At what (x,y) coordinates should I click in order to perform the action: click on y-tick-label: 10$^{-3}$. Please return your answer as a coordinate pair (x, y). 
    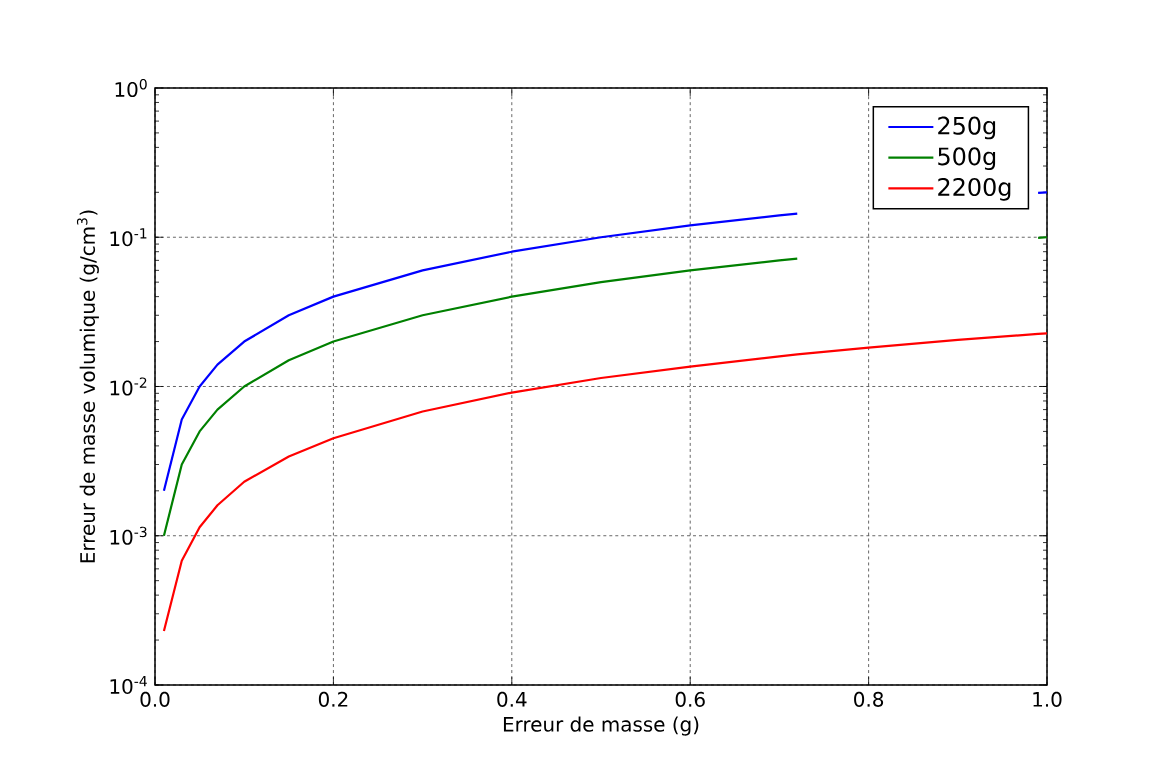
    Looking at the image, I should click on (128, 535).